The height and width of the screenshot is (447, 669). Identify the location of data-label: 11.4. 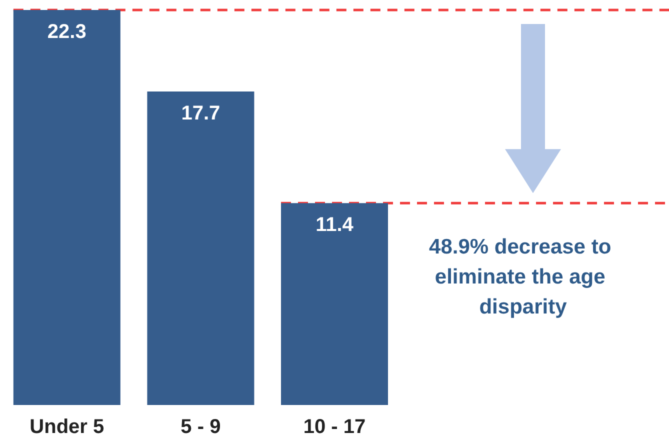
(335, 225).